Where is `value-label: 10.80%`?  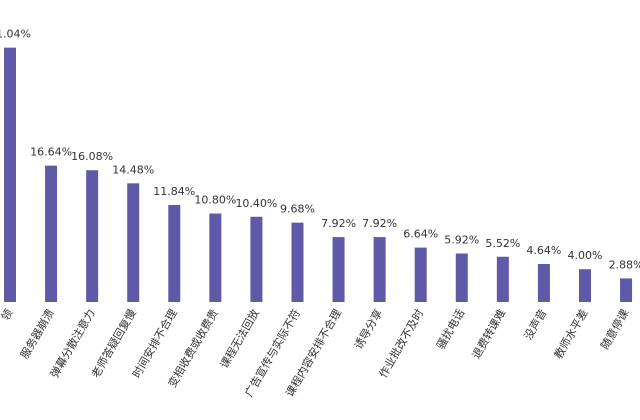 value-label: 10.80% is located at coordinates (215, 200).